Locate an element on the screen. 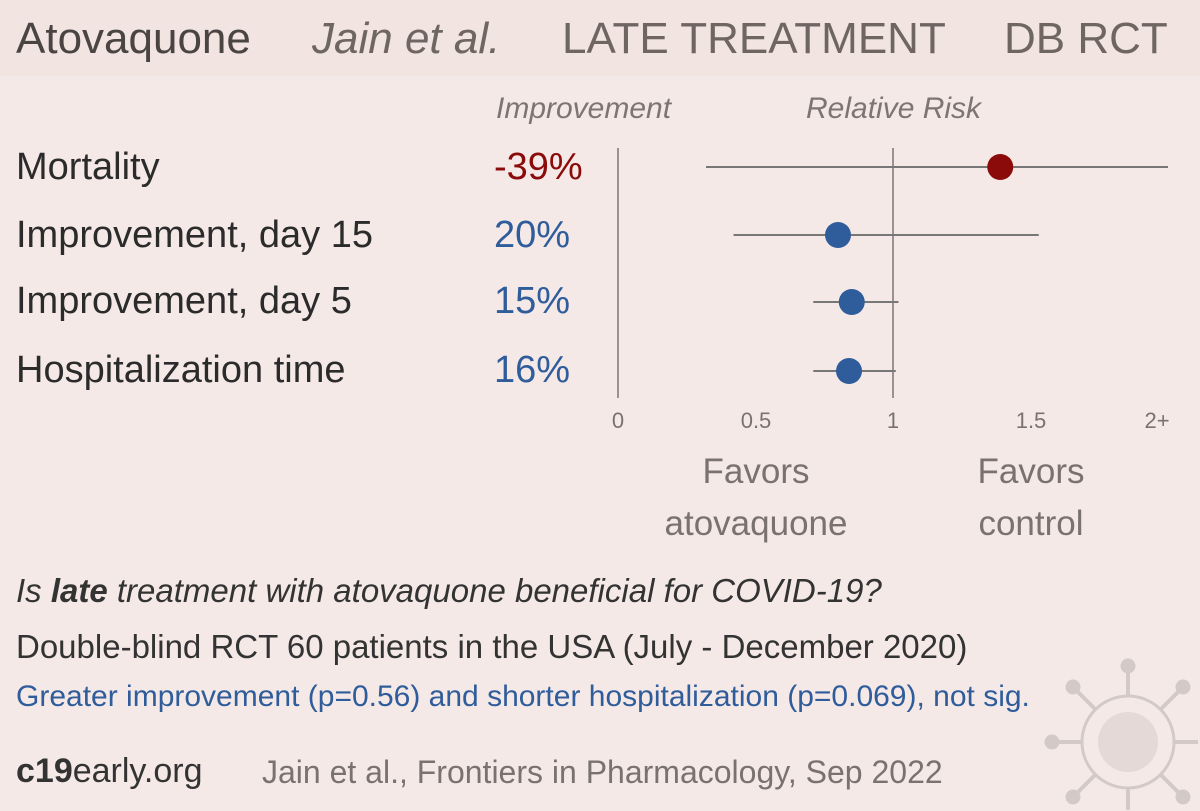 Image resolution: width=1200 pixels, height=811 pixels. row-label-improvement-day-5: Improvement, day 5 is located at coordinates (184, 301).